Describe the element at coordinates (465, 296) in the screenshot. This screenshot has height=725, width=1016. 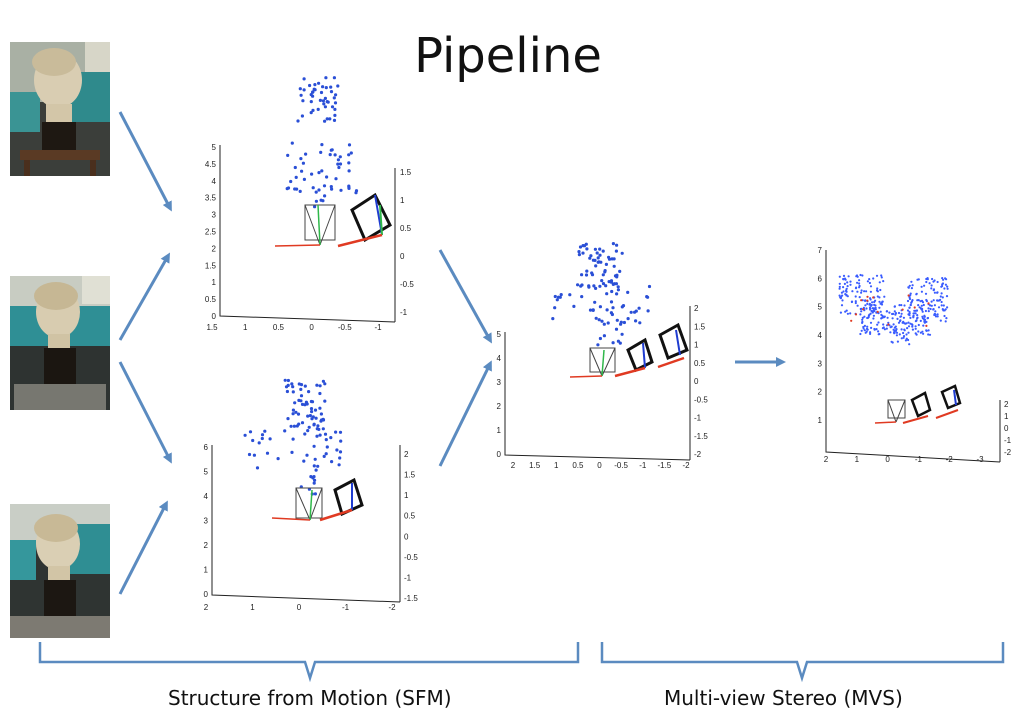
I see `arrow-top-to-merged` at that location.